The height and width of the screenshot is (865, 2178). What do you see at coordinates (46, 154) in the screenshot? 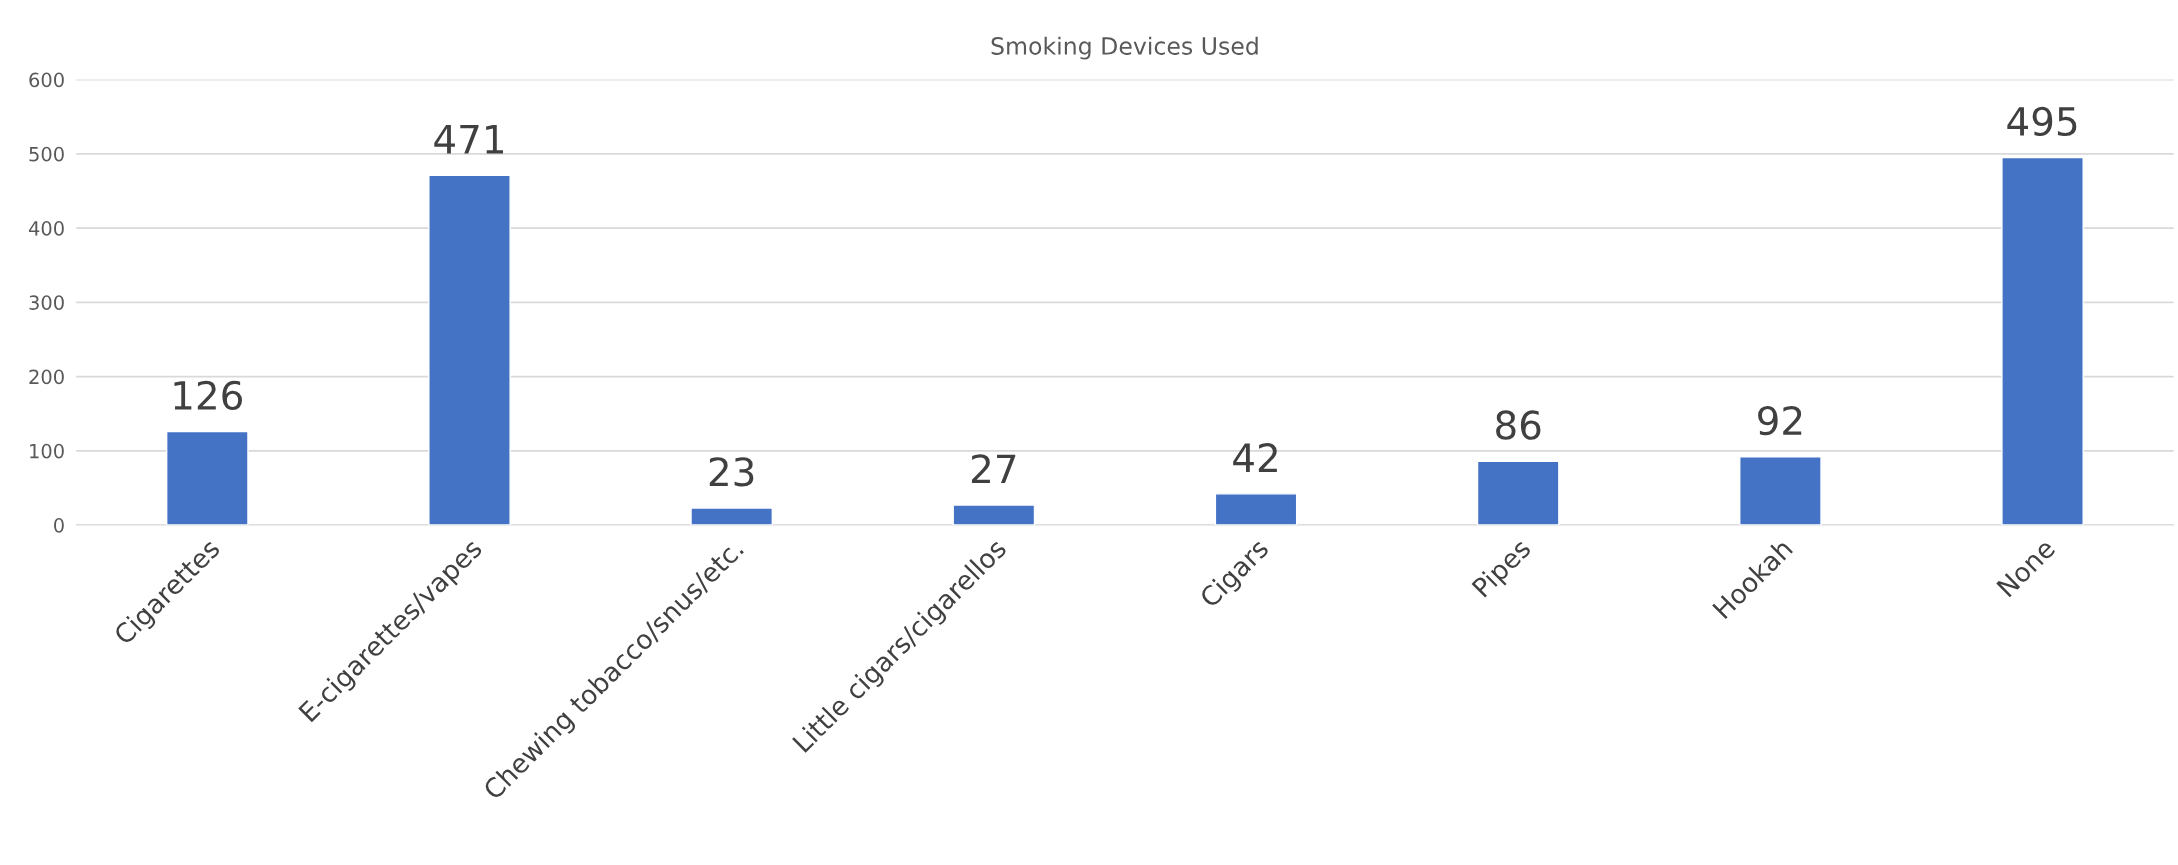
I see `y-tick-label: 500` at bounding box center [46, 154].